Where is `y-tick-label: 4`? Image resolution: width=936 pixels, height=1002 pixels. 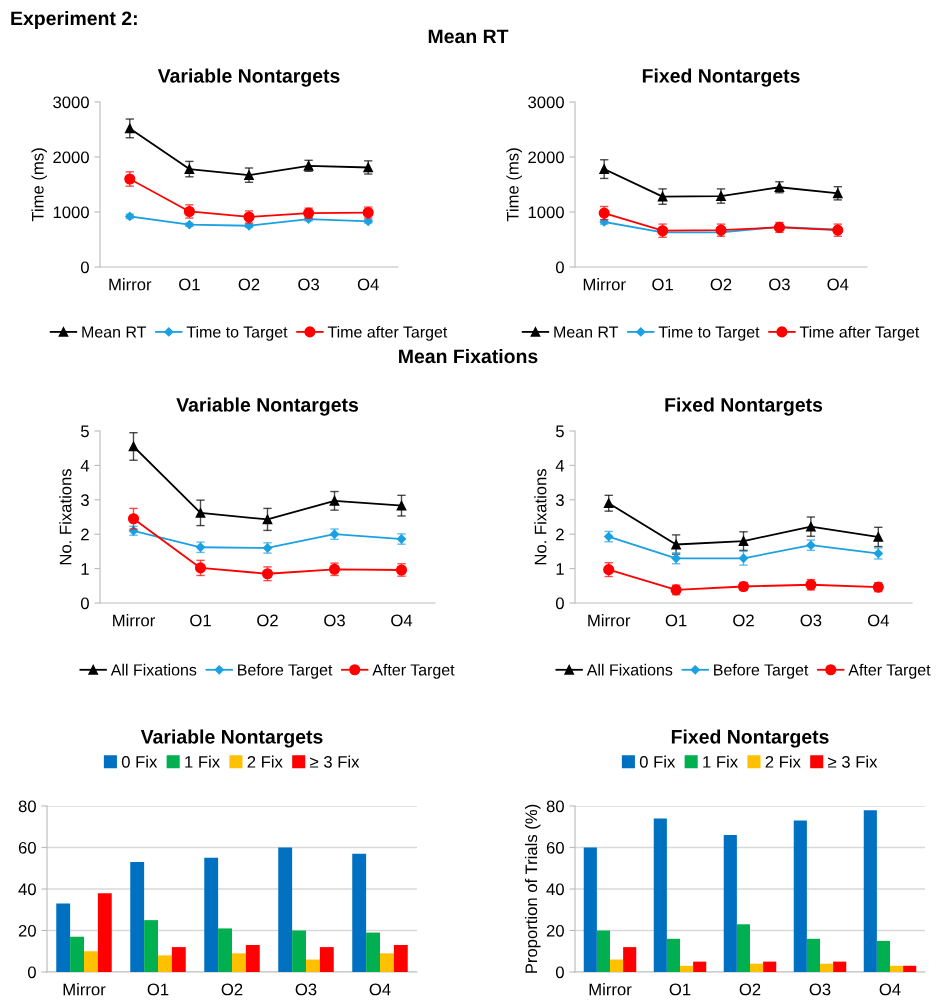
y-tick-label: 4 is located at coordinates (85, 465).